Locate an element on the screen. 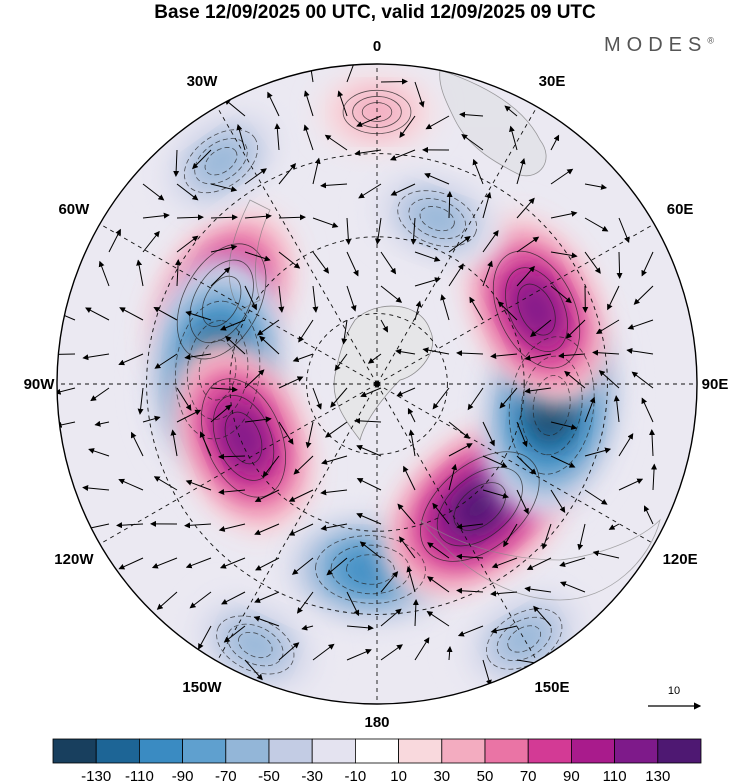  longitude-label: 180 is located at coordinates (376, 722).